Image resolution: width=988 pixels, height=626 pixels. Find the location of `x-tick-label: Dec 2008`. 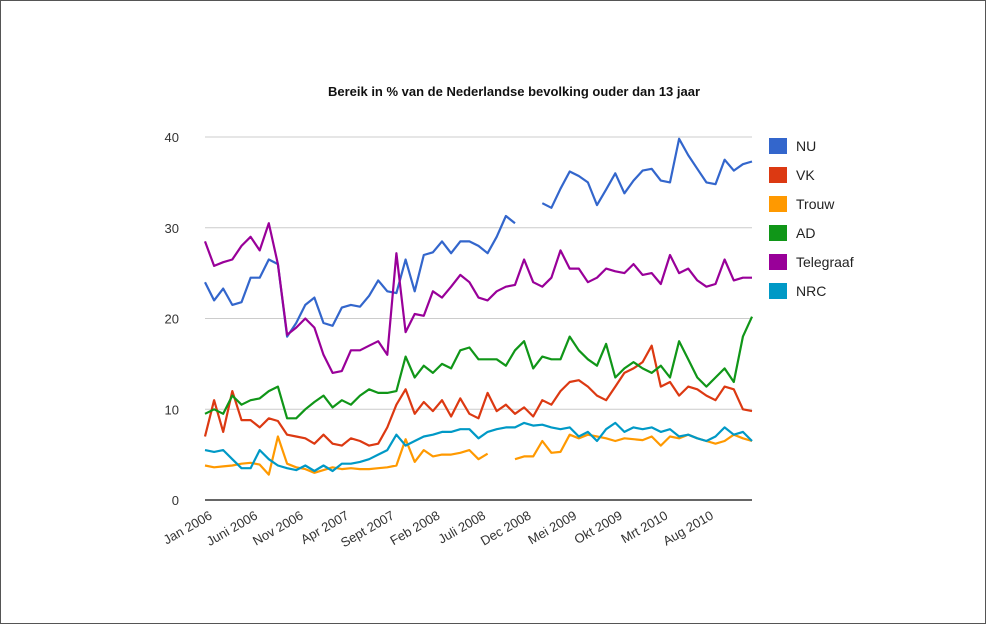

x-tick-label: Dec 2008 is located at coordinates (506, 528).